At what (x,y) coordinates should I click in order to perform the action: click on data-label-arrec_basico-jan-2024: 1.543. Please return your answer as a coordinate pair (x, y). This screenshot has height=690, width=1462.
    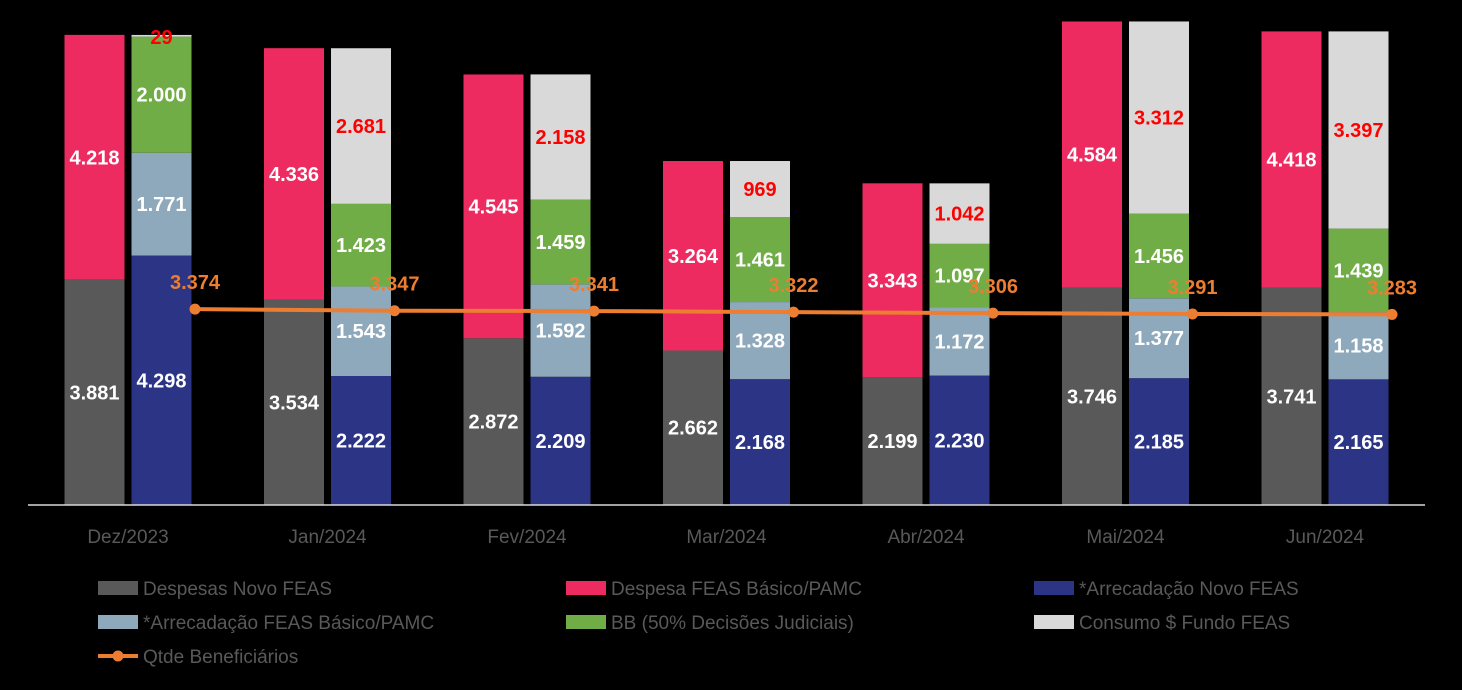
    Looking at the image, I should click on (361, 332).